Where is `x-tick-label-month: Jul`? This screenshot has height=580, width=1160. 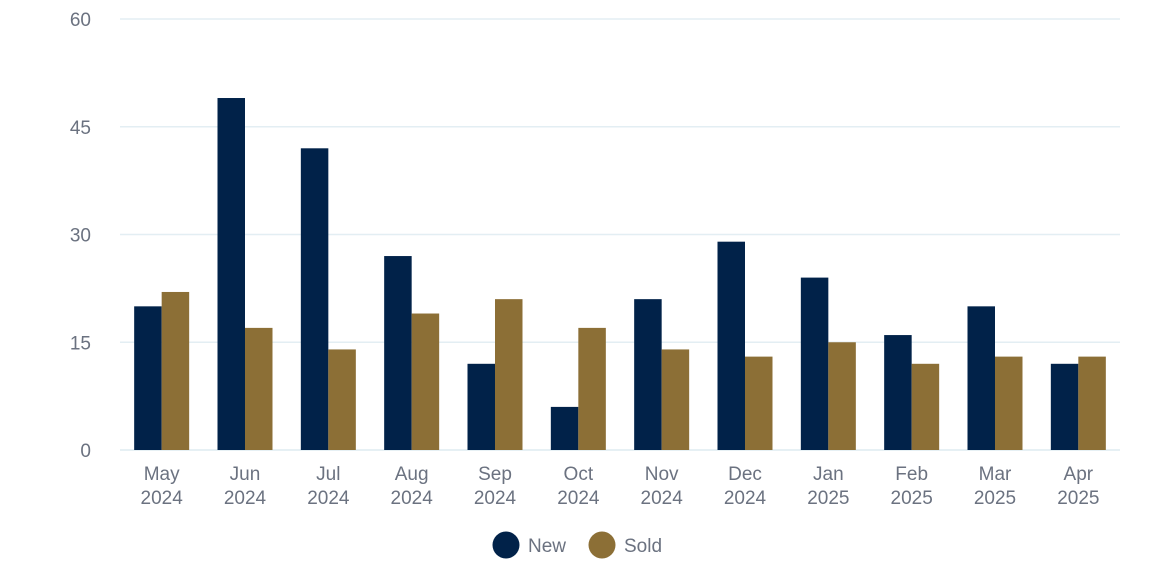 x-tick-label-month: Jul is located at coordinates (328, 474).